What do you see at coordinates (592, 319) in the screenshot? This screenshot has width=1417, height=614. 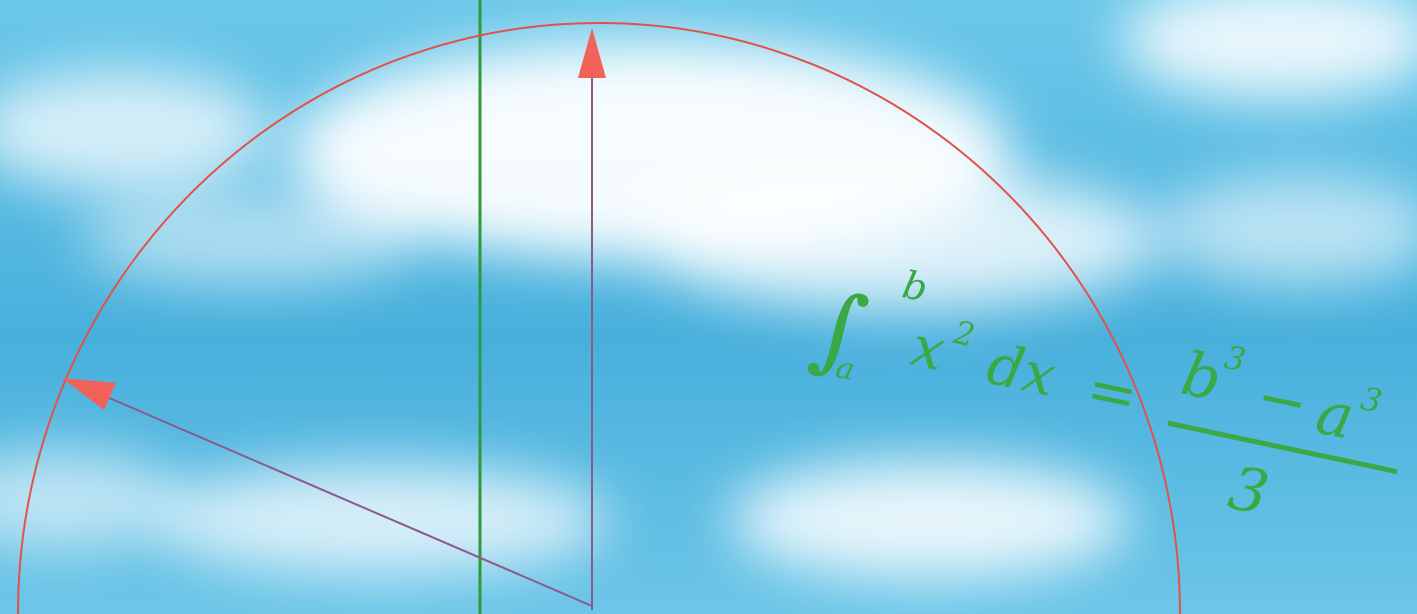 I see `vertical-arrow` at bounding box center [592, 319].